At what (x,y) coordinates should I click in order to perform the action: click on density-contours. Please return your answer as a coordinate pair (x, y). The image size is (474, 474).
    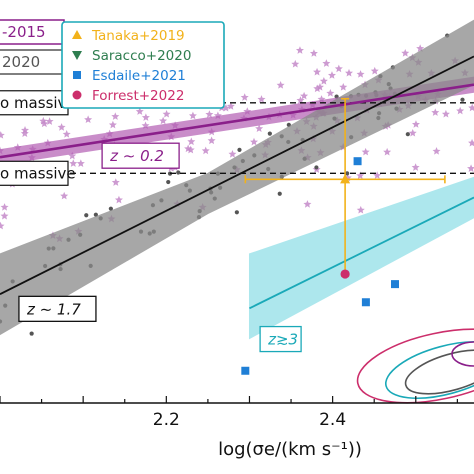
    Looking at the image, I should click on (415, 366).